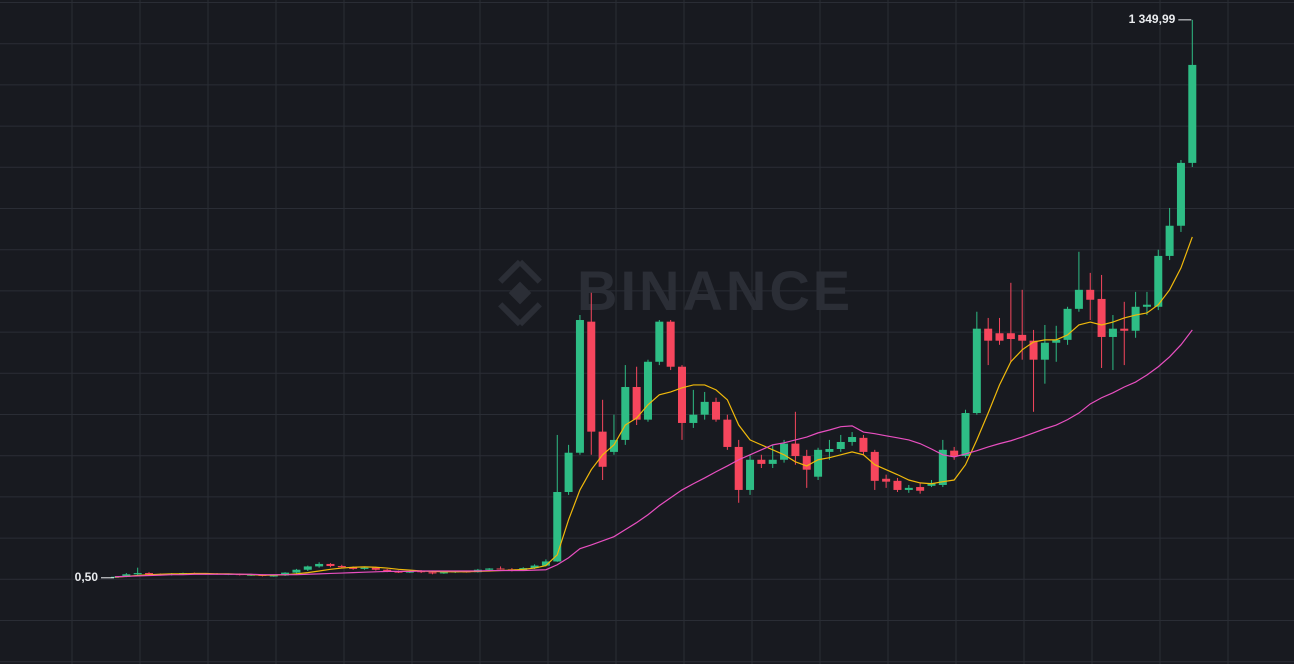  I want to click on watermark-text: BINANCE, so click(715, 290).